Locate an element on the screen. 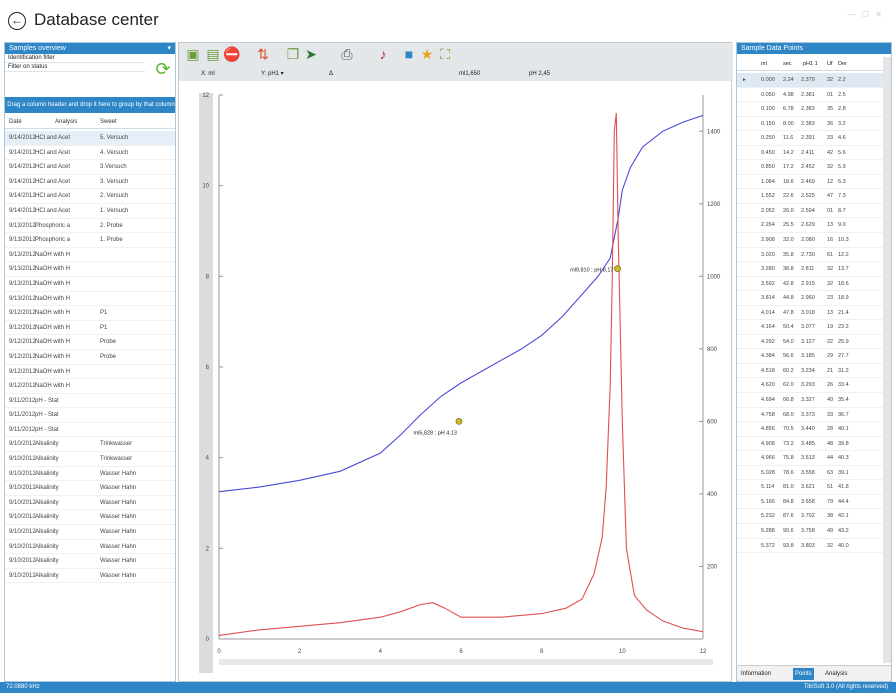 The image size is (896, 693). column-analysis: Analysis is located at coordinates (66, 122).